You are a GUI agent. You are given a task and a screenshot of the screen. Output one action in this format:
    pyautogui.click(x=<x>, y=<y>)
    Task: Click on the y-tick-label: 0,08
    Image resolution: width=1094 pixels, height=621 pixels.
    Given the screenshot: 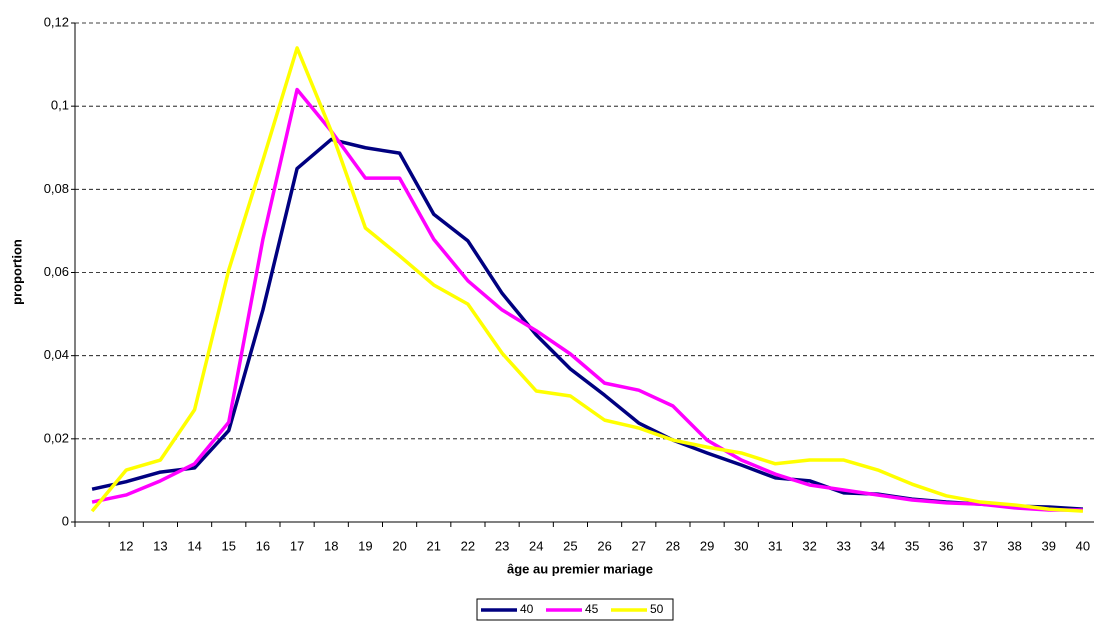 What is the action you would take?
    pyautogui.click(x=56, y=188)
    